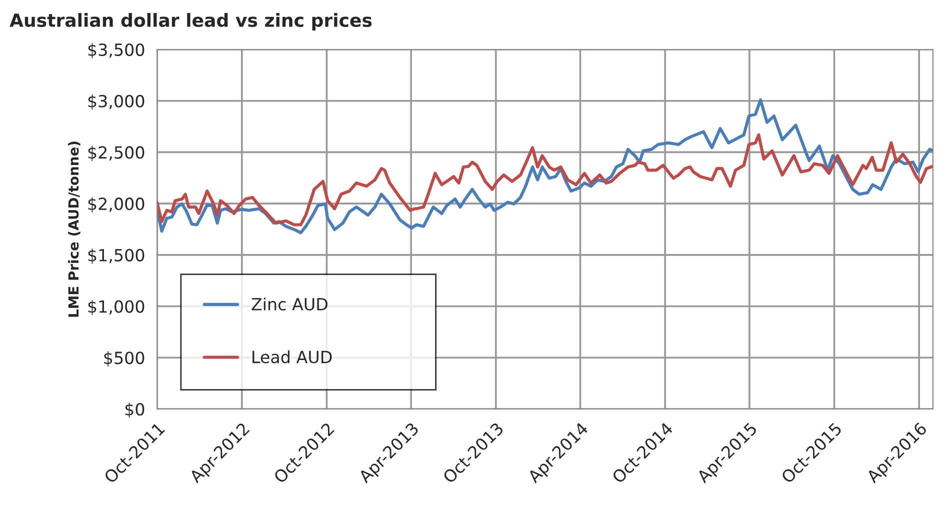 This screenshot has width=952, height=521. Describe the element at coordinates (116, 102) in the screenshot. I see `y-tick-label: $3,000` at that location.